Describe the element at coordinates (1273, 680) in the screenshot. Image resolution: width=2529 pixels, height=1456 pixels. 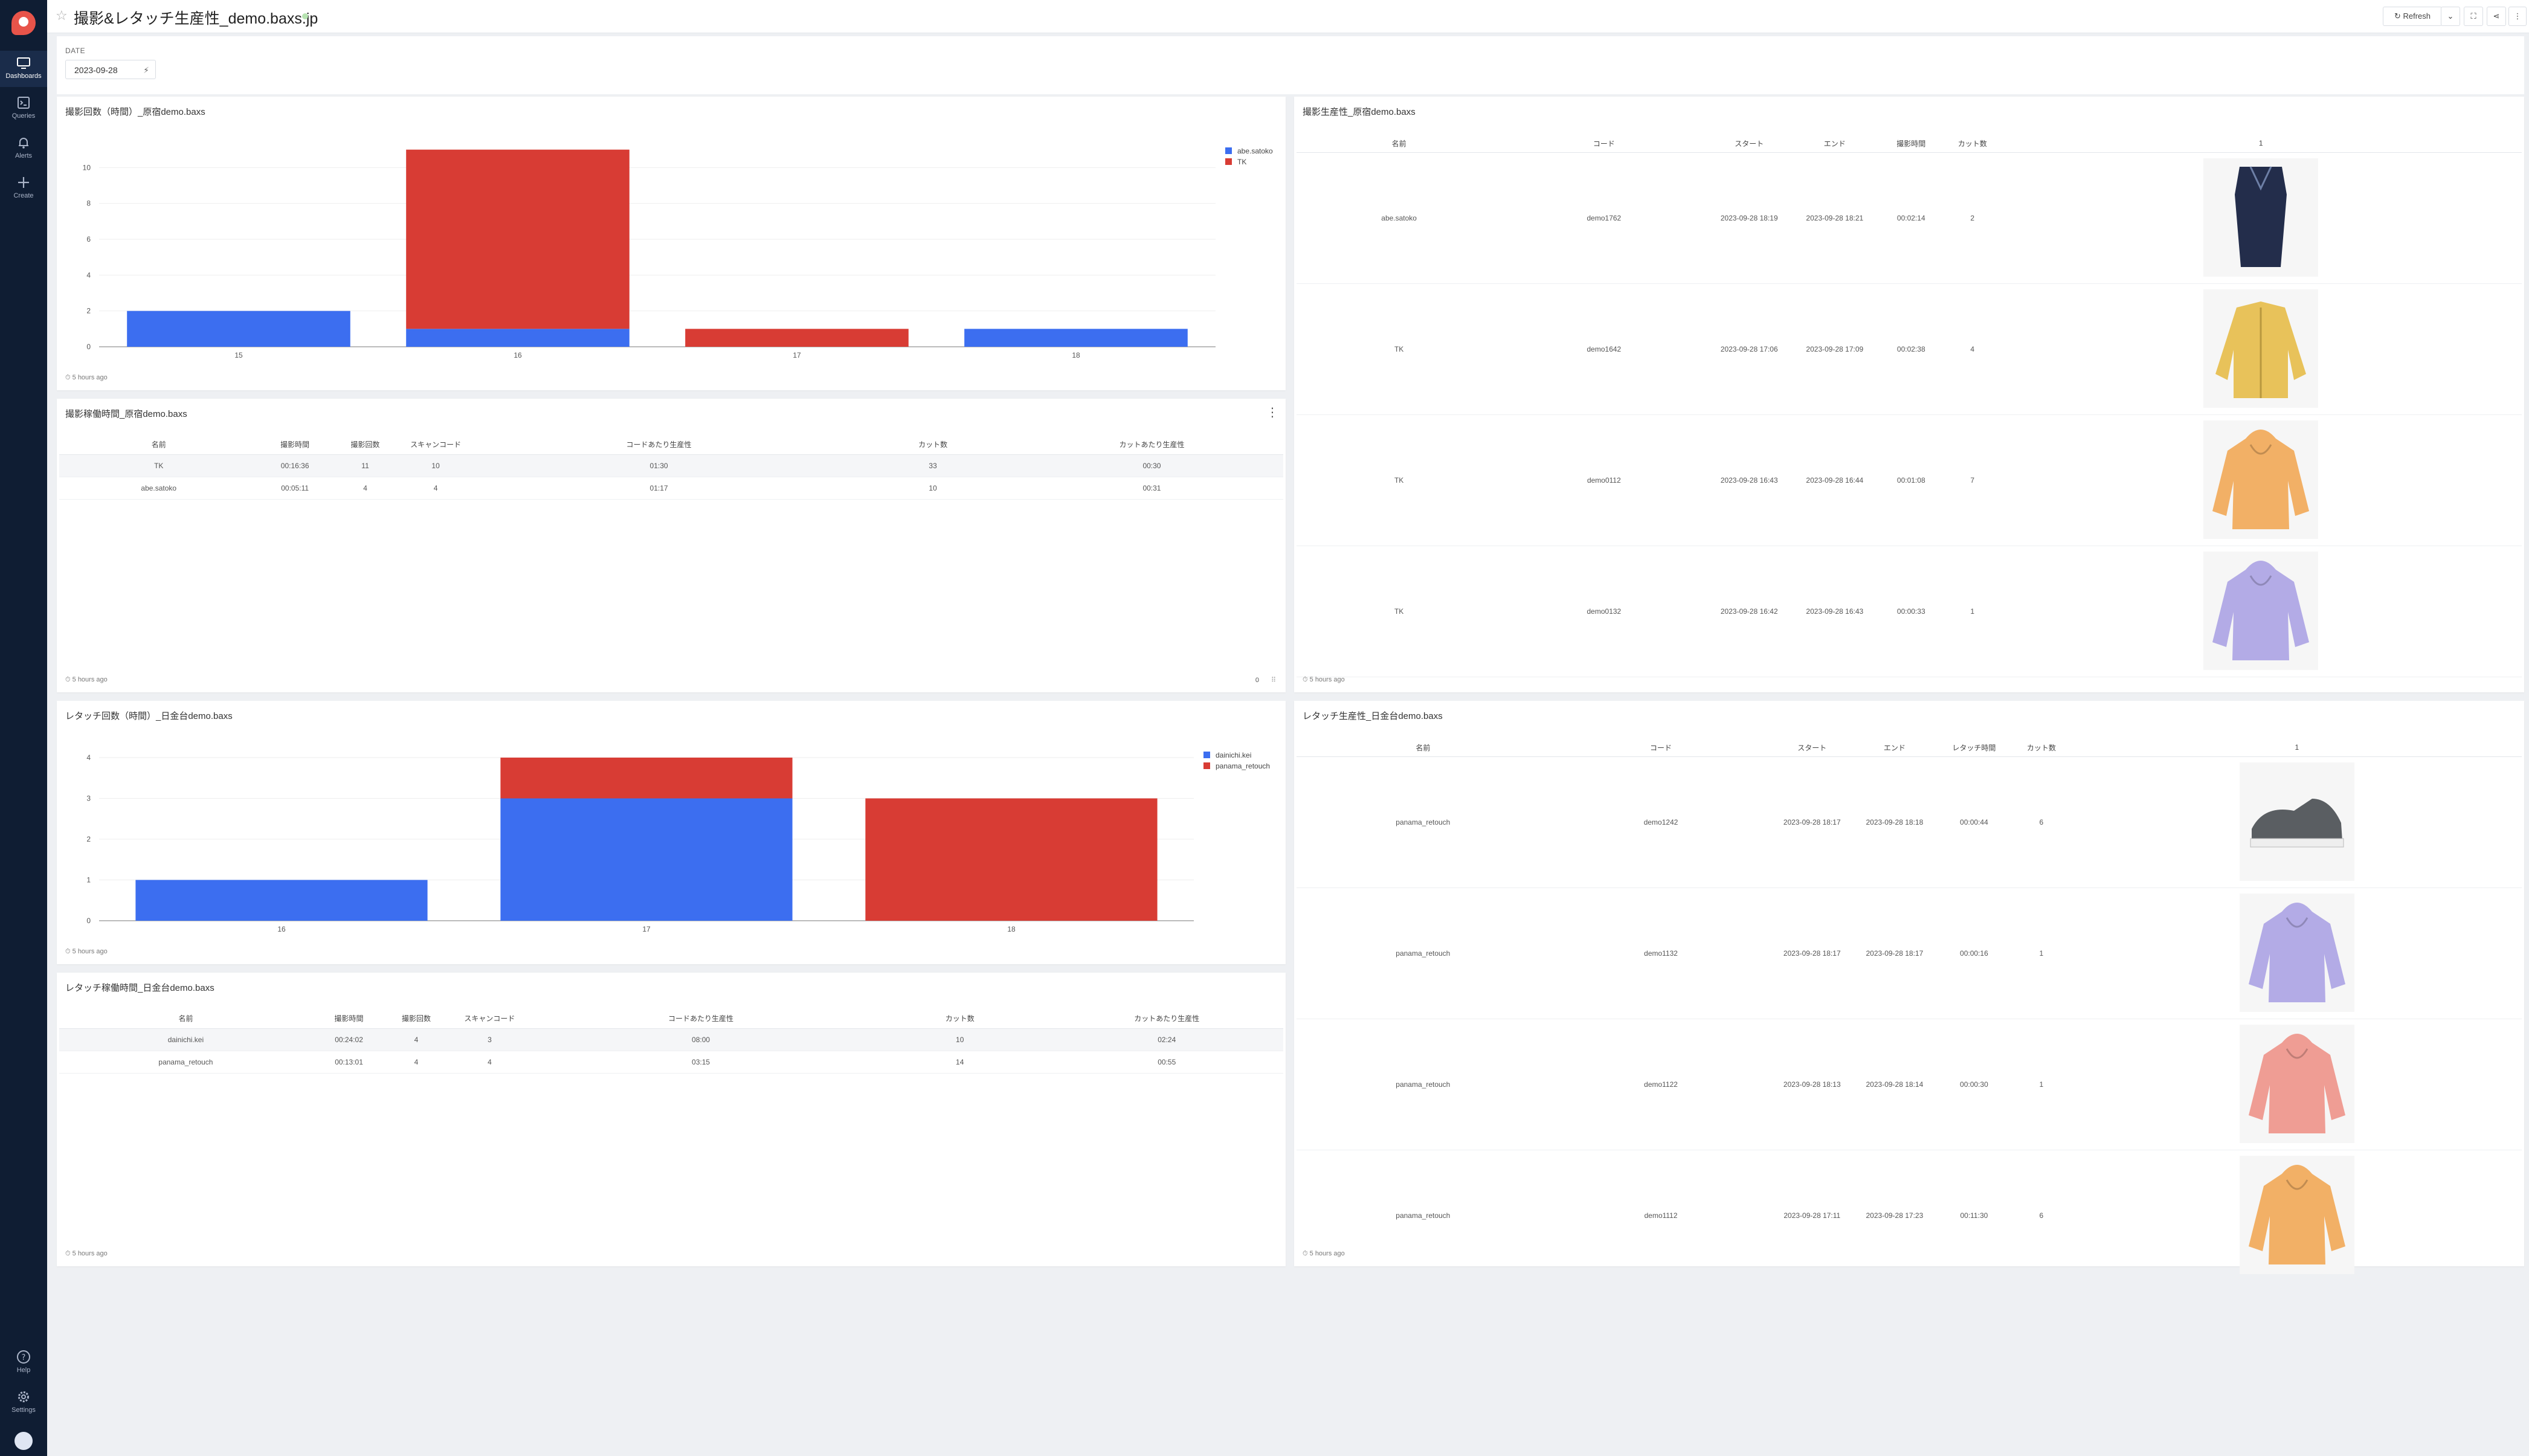
I see `resize-handle-icon: ⠿` at that location.